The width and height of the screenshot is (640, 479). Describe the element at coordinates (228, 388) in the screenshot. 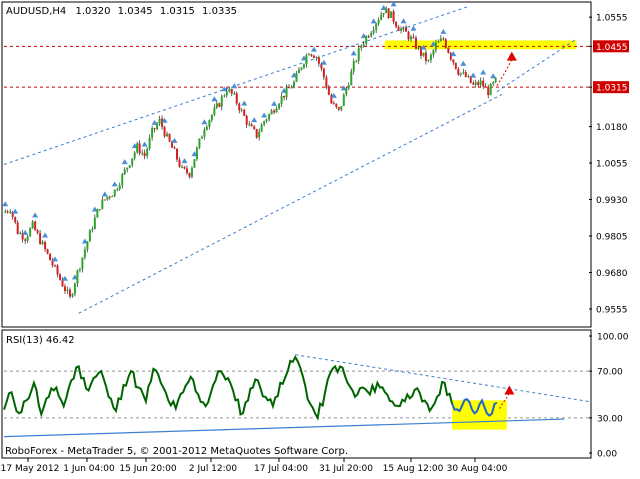

I see `rsi-line` at that location.